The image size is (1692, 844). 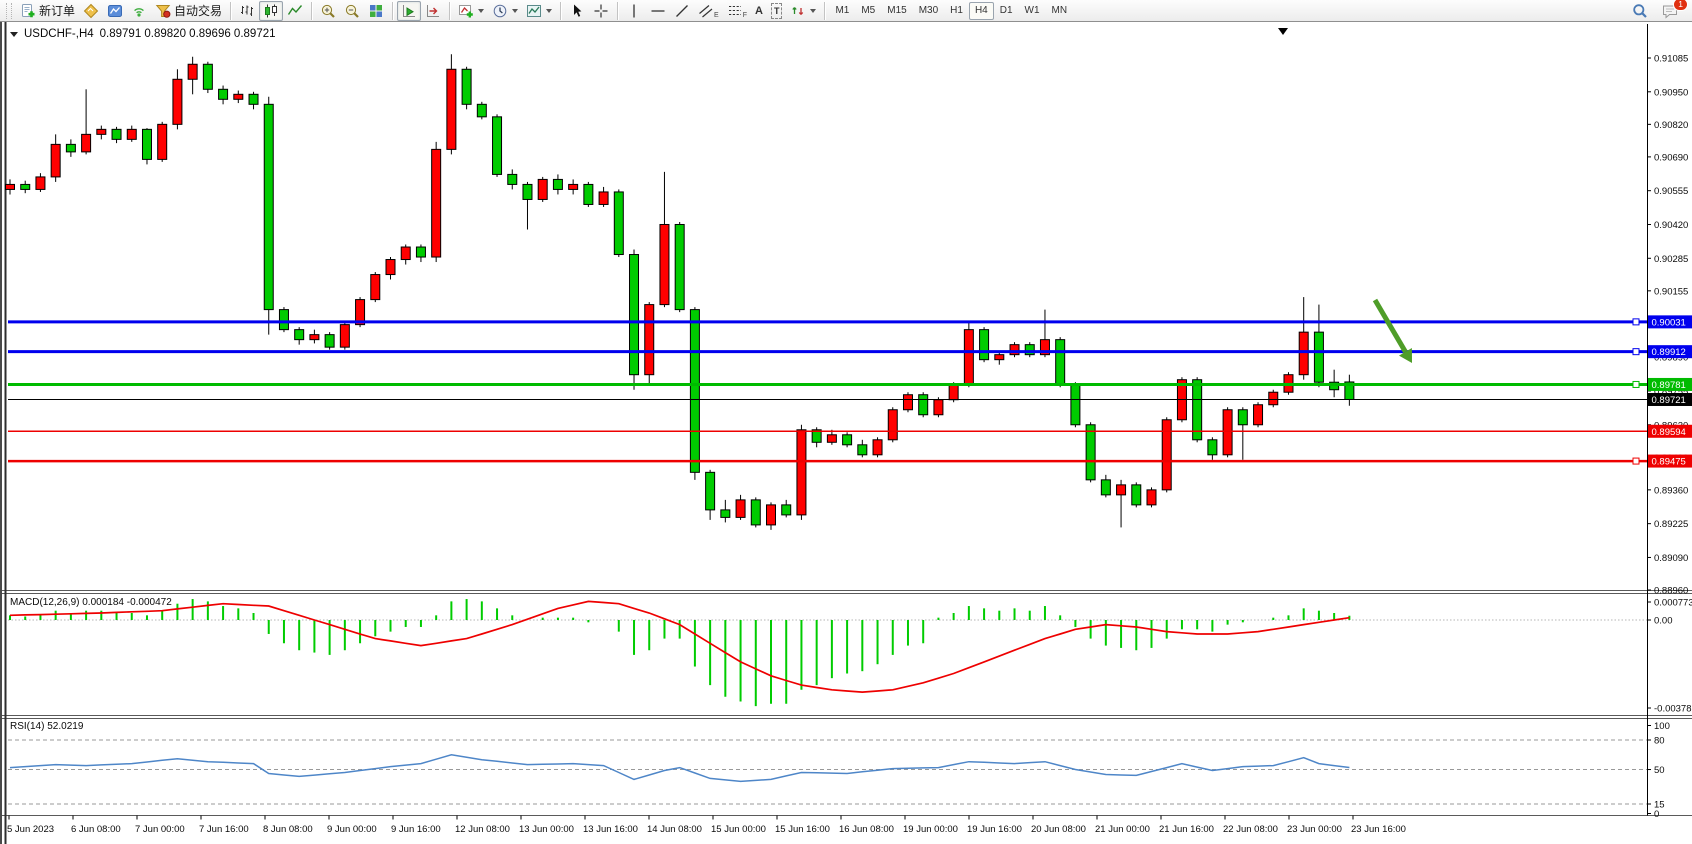 I want to click on chart-shift-marker-icon, so click(x=1283, y=31).